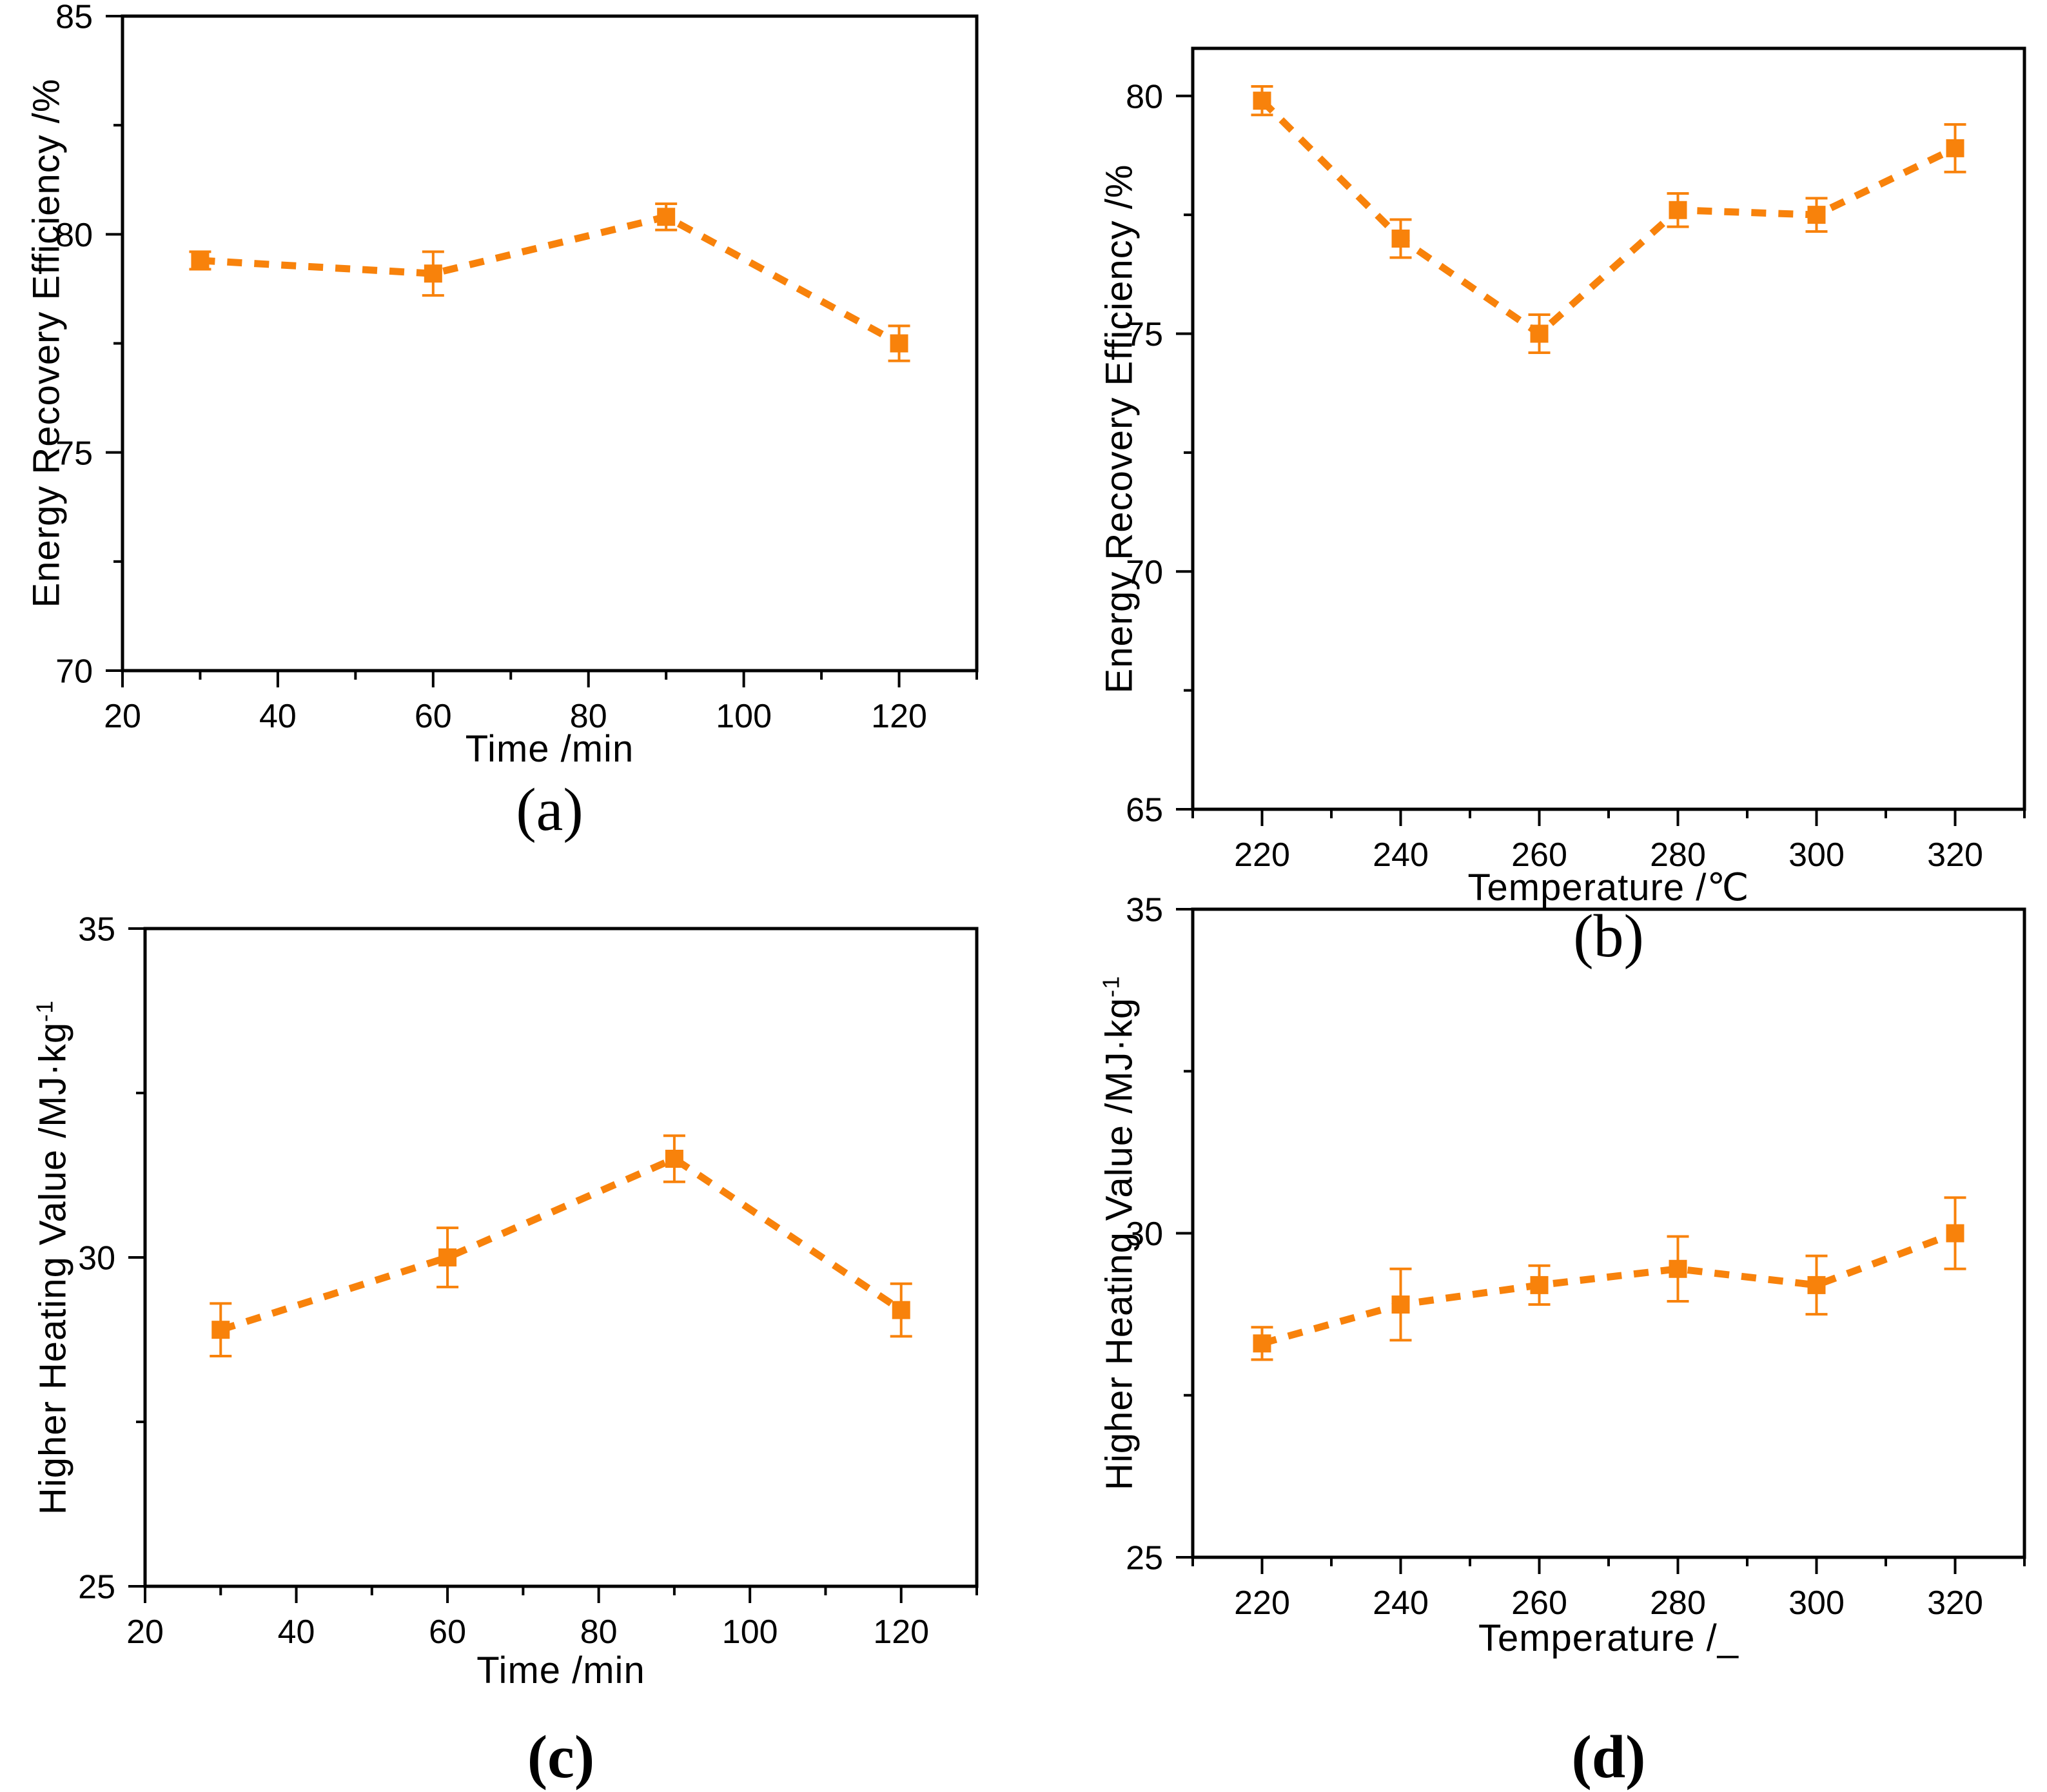 The height and width of the screenshot is (1792, 2047). I want to click on chart-c-ylabel: Higher Heating Value /MJ·kg-1, so click(53, 1257).